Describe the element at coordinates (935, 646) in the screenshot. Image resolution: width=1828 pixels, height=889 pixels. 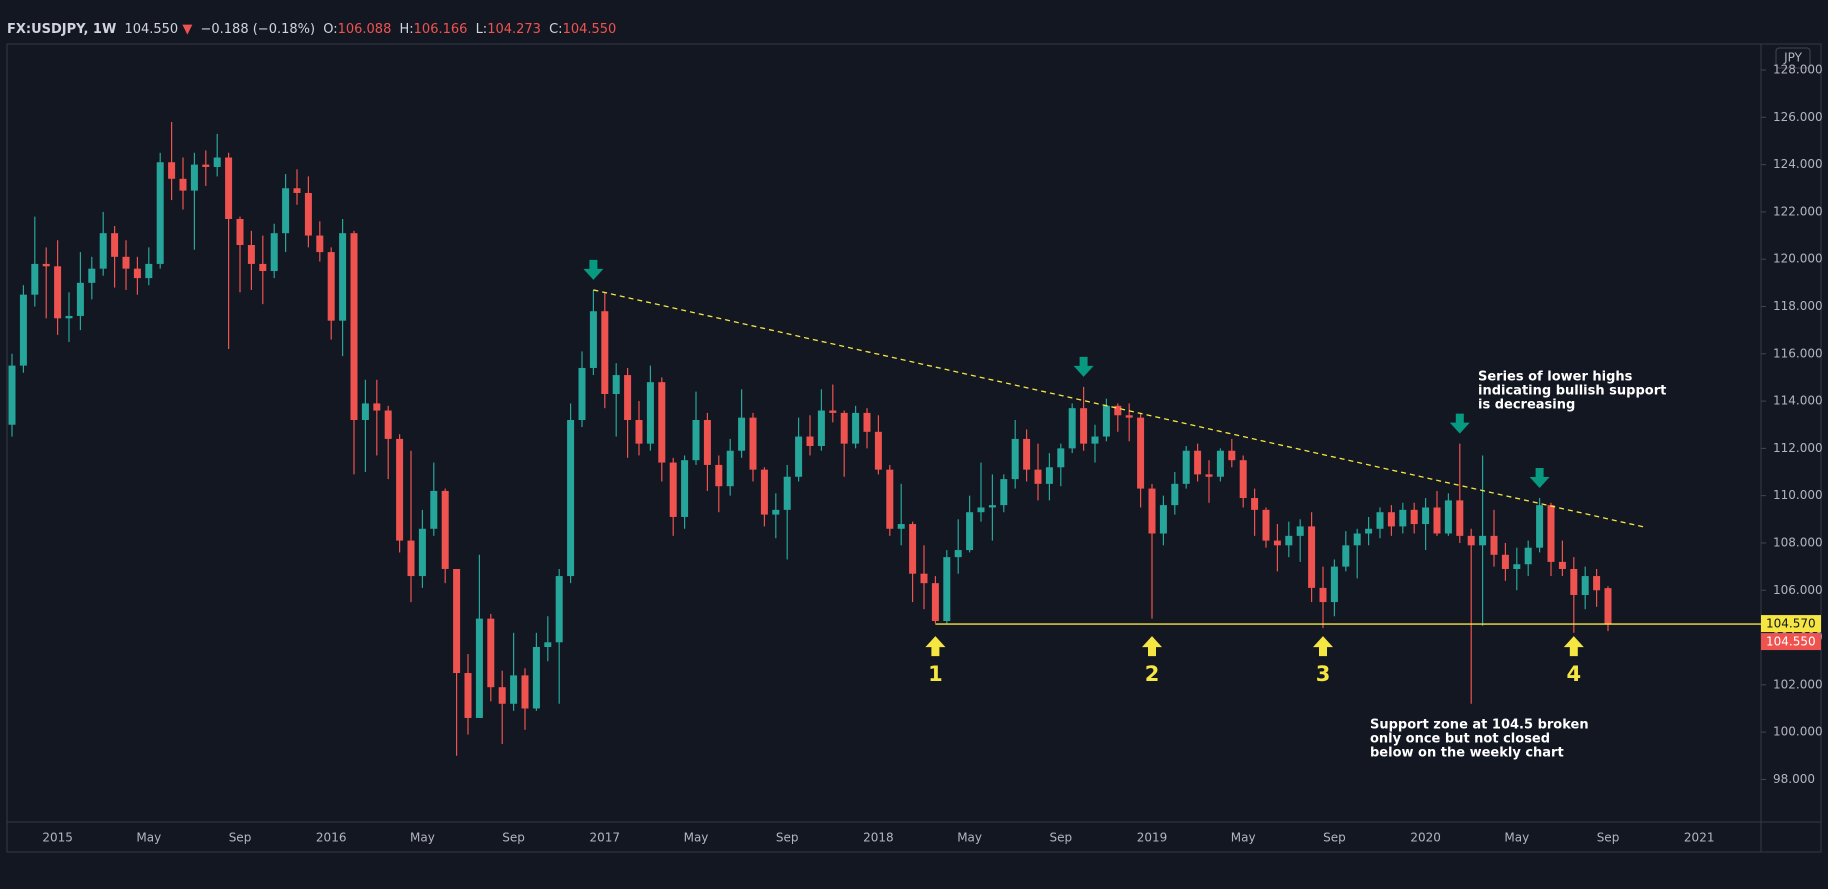
I see `support-arrow` at that location.